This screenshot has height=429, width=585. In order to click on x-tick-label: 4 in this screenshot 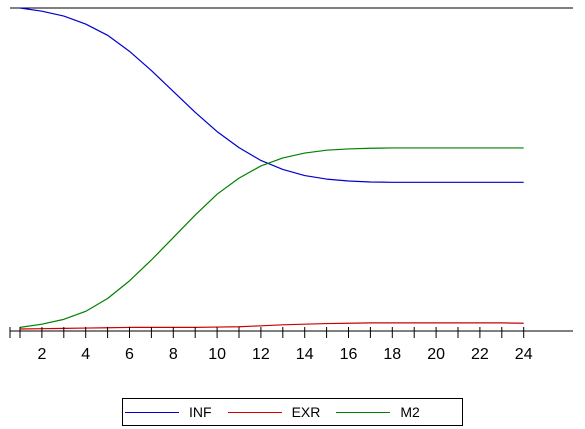, I will do `click(85, 354)`.